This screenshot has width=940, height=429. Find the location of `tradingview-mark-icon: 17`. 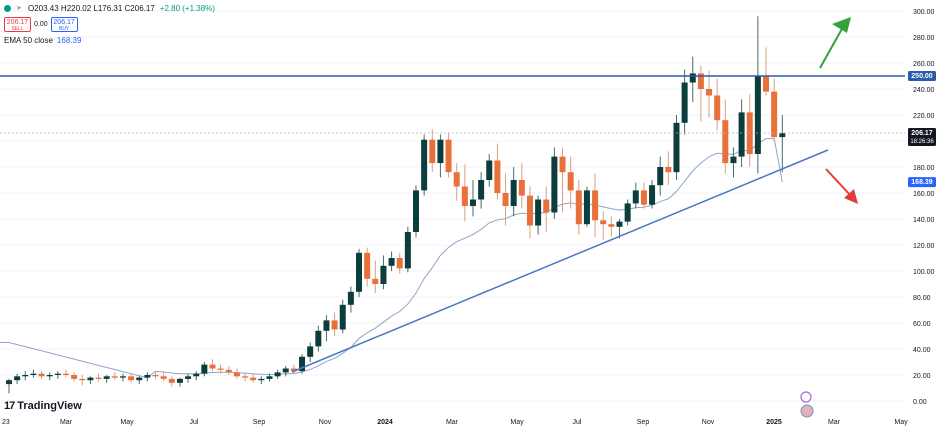

tradingview-mark-icon: 17 is located at coordinates (9, 406).